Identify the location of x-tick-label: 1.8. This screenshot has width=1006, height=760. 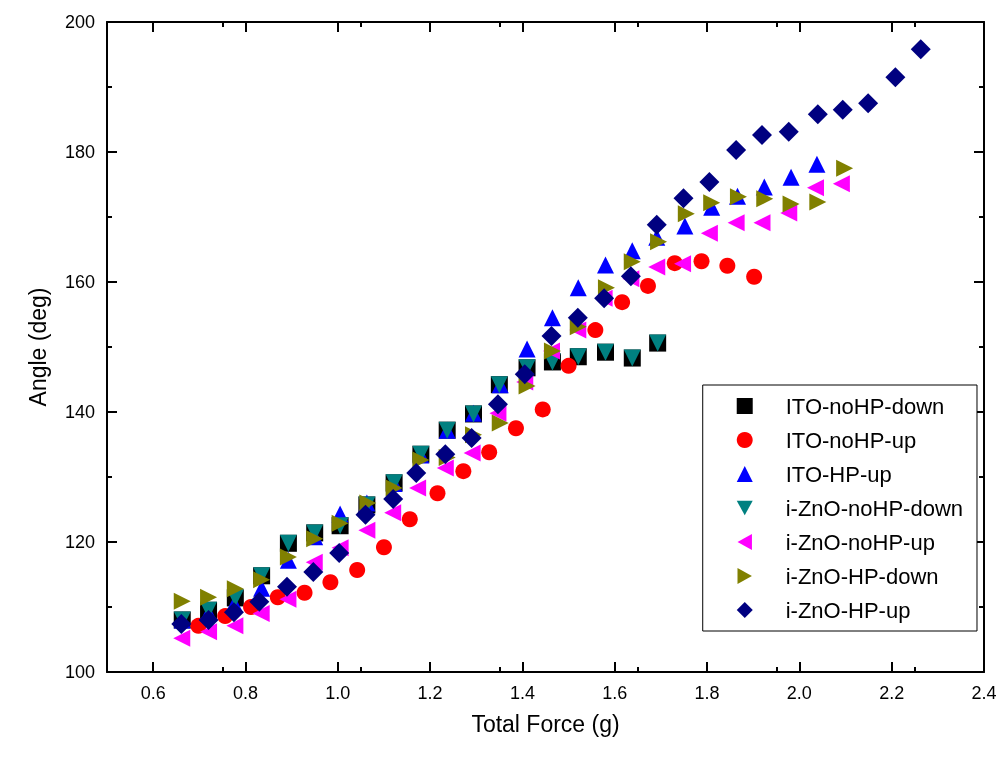
(707, 693).